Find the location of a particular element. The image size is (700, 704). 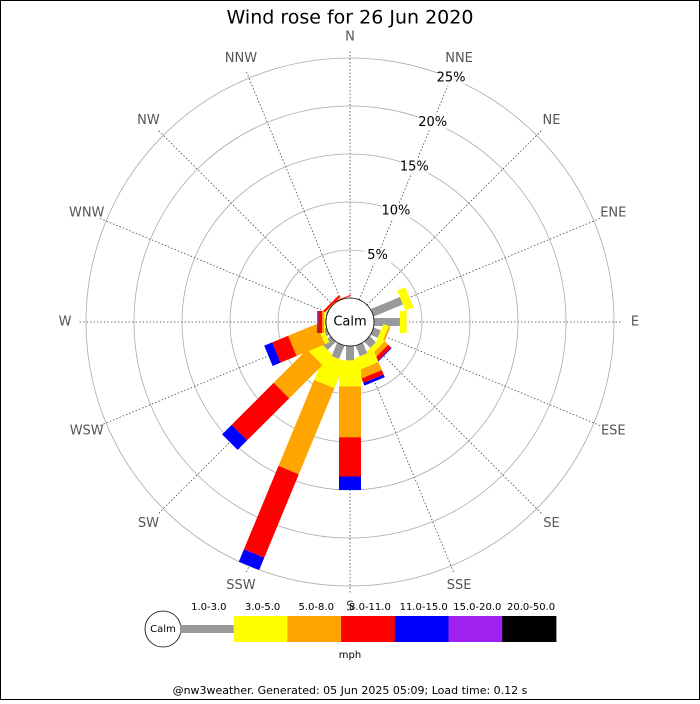

direction-label: N is located at coordinates (350, 37).